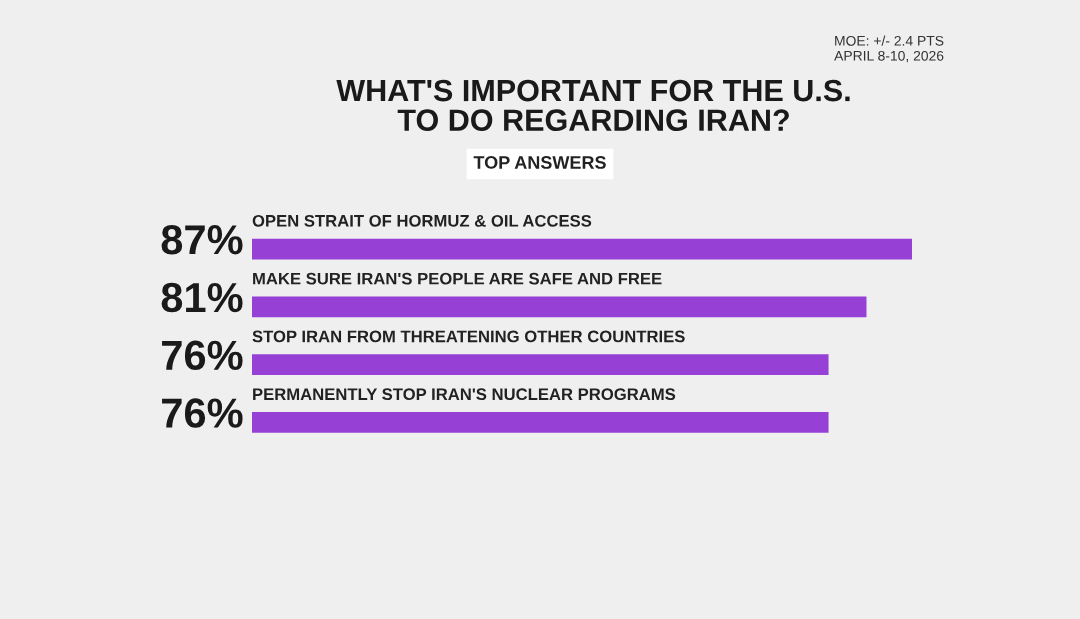 The height and width of the screenshot is (619, 1080). What do you see at coordinates (593, 105) in the screenshot?
I see `chart-title: WHAT'S IMPORTANT FOR THE U.S. TO DO REGARDING IRAN?` at bounding box center [593, 105].